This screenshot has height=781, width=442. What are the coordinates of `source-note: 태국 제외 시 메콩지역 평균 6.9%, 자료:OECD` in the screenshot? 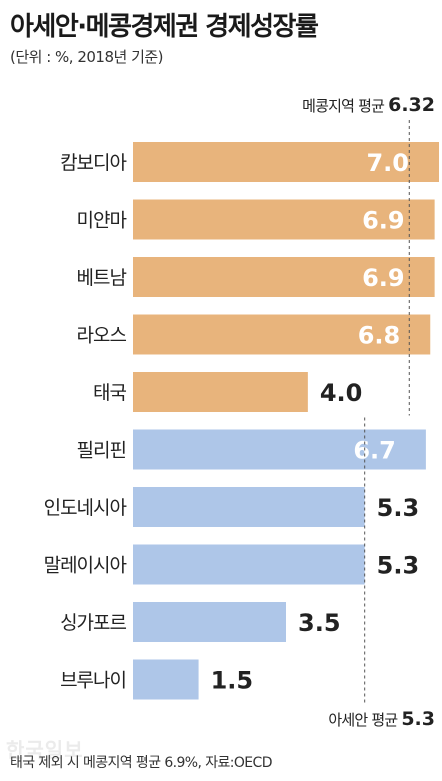 It's located at (141, 763).